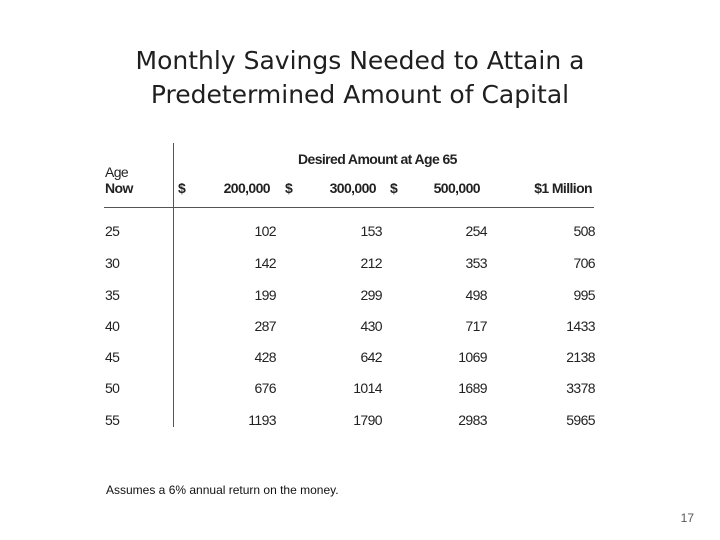 This screenshot has width=720, height=540. I want to click on value-cell: 287, so click(265, 326).